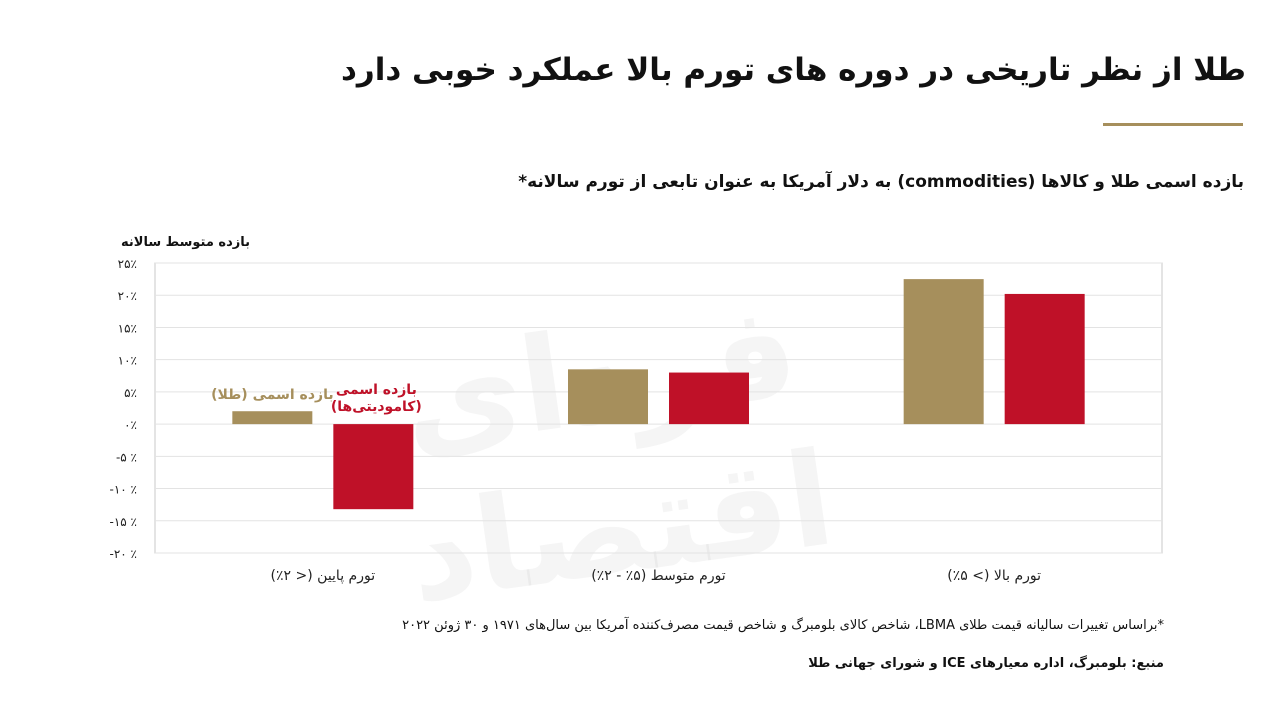  Describe the element at coordinates (123, 554) in the screenshot. I see `y-tick-label: -۲۰ ٪` at that location.